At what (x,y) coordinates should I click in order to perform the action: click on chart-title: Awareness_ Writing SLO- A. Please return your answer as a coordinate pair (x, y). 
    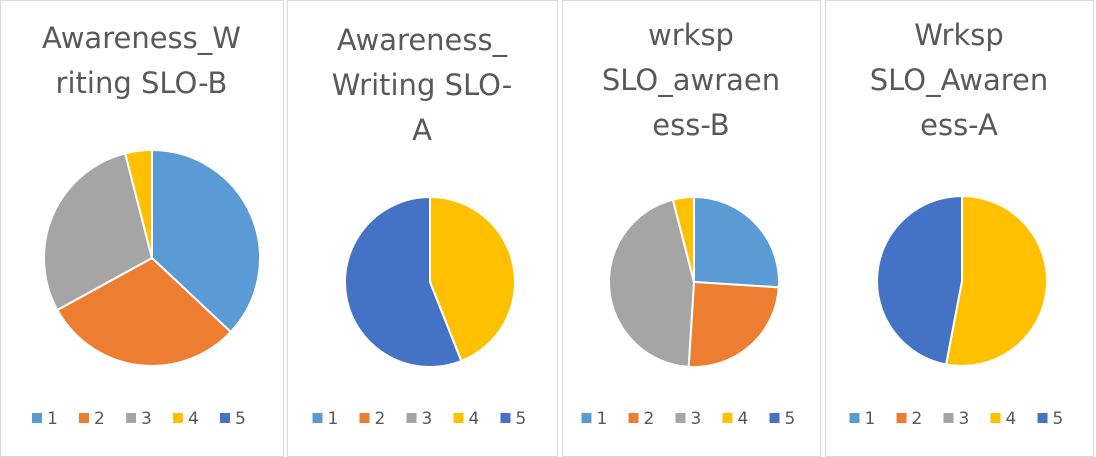
    Looking at the image, I should click on (422, 85).